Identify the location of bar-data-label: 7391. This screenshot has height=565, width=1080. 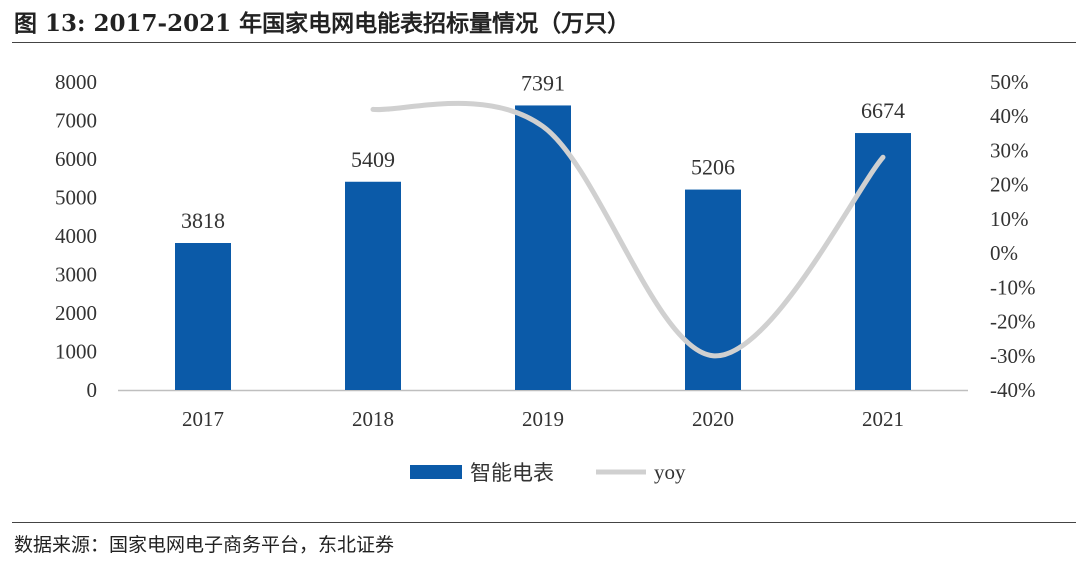
(543, 82).